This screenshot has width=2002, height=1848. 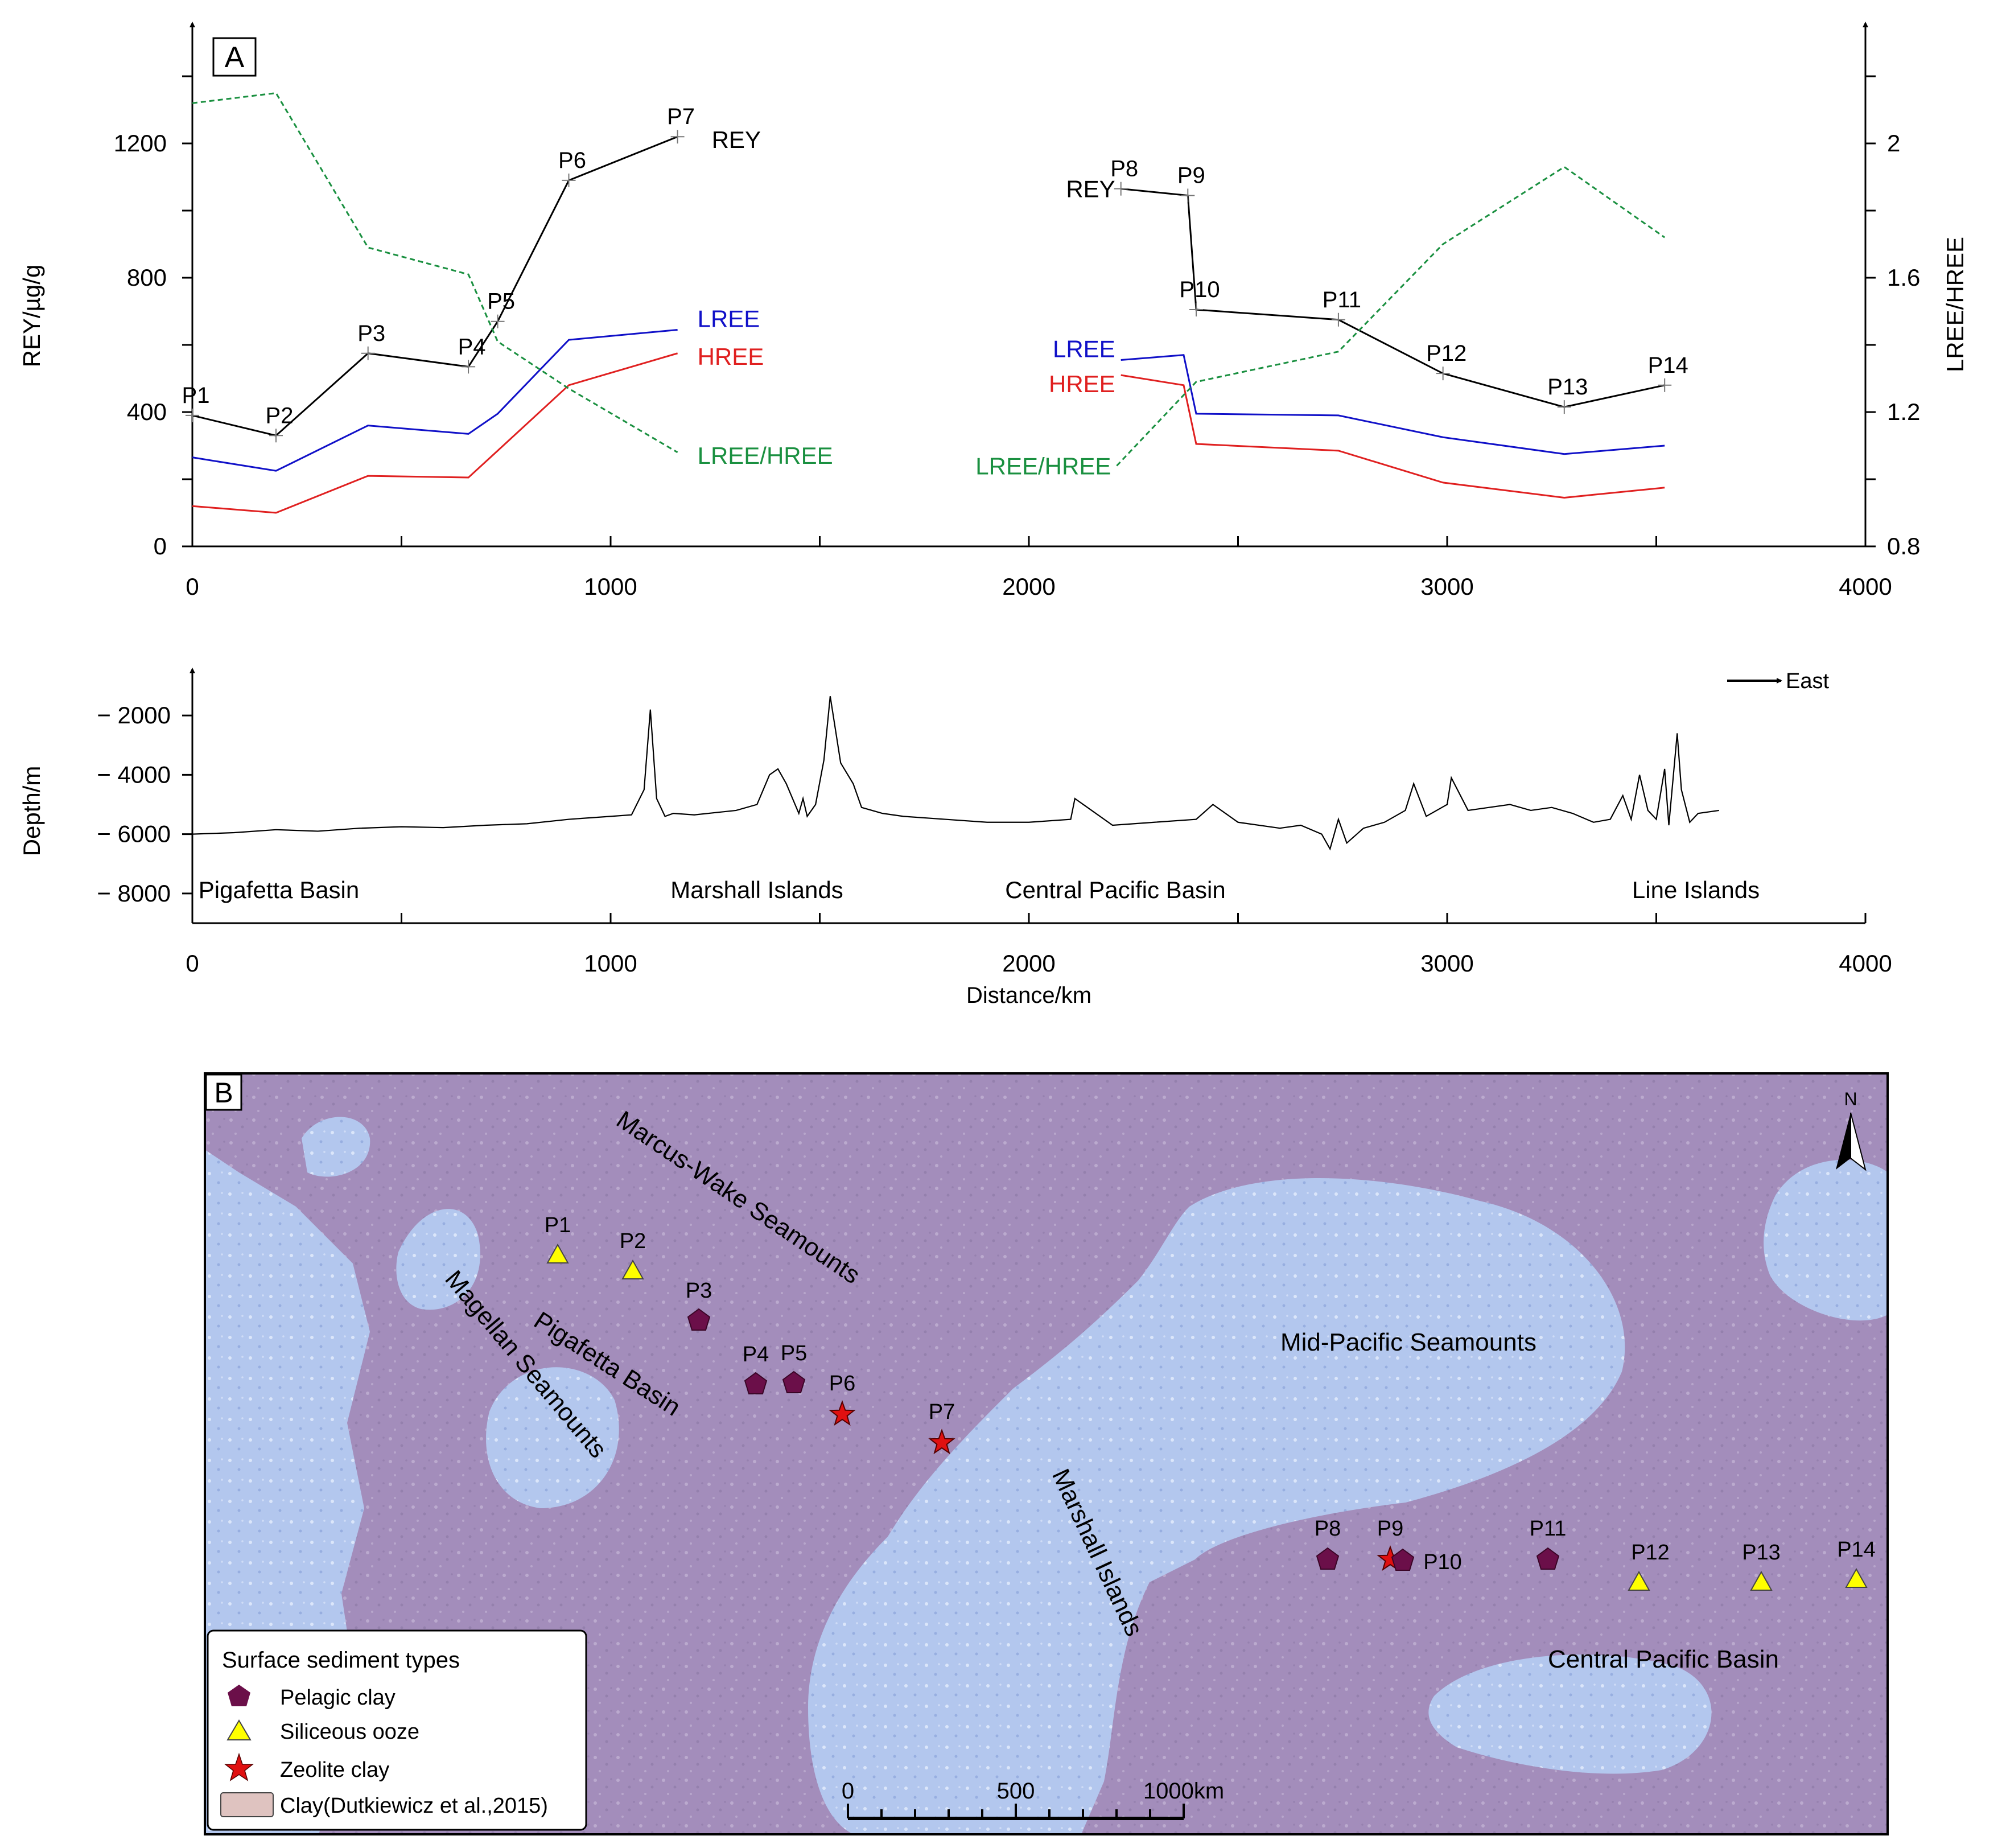 I want to click on north-arrow-right, so click(x=1858, y=1141).